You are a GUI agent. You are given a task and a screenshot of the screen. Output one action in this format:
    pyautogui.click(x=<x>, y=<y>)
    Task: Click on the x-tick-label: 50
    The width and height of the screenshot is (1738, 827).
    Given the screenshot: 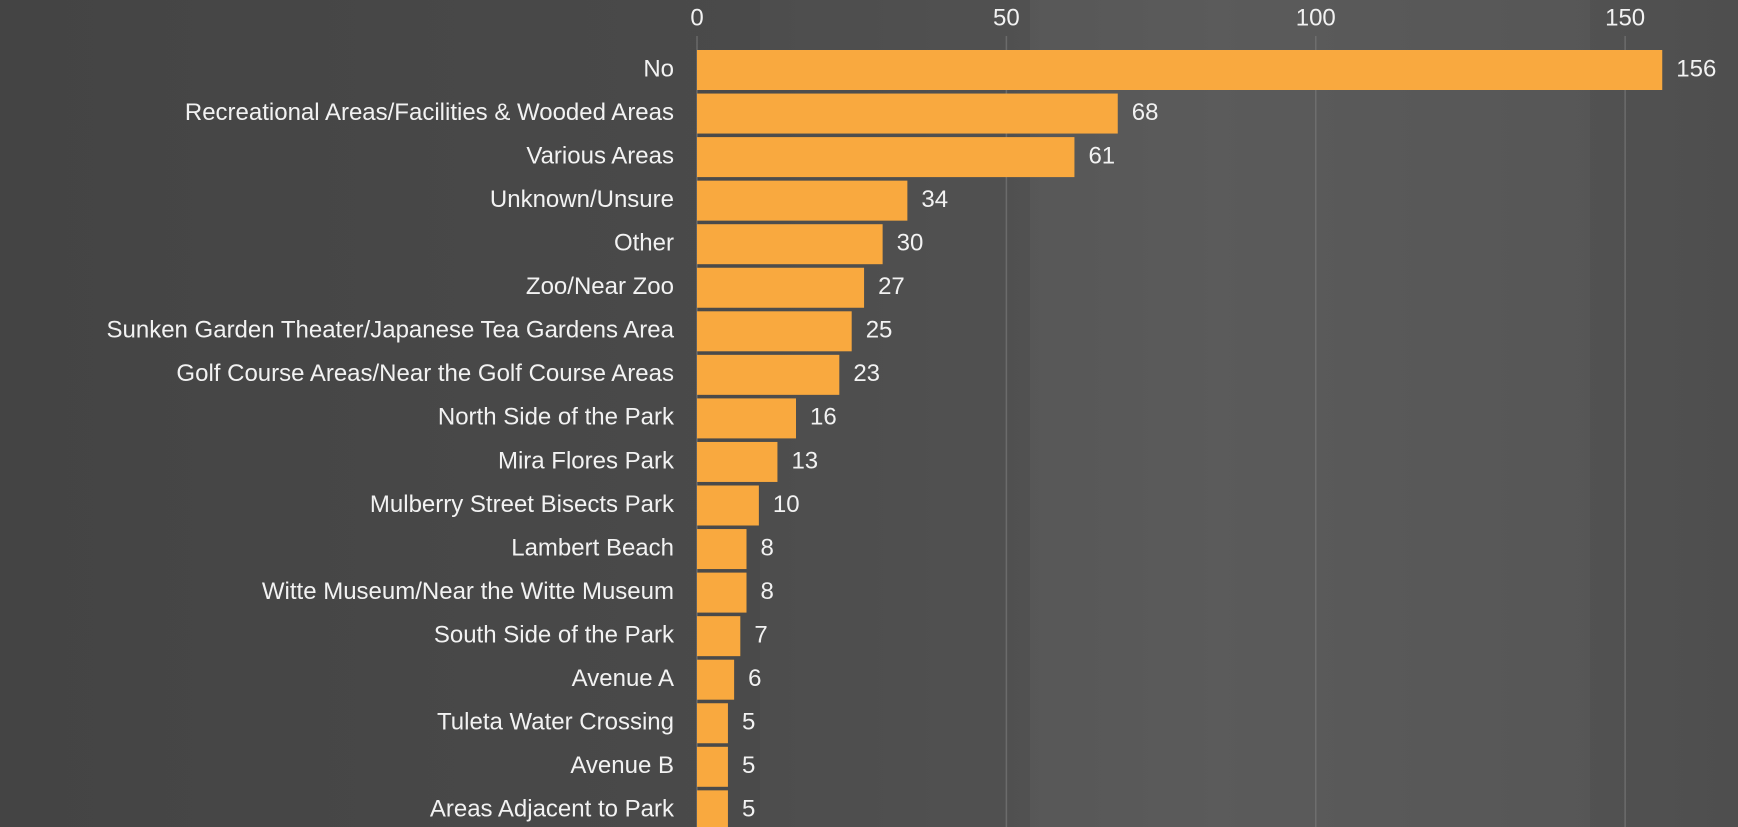 What is the action you would take?
    pyautogui.click(x=1006, y=17)
    